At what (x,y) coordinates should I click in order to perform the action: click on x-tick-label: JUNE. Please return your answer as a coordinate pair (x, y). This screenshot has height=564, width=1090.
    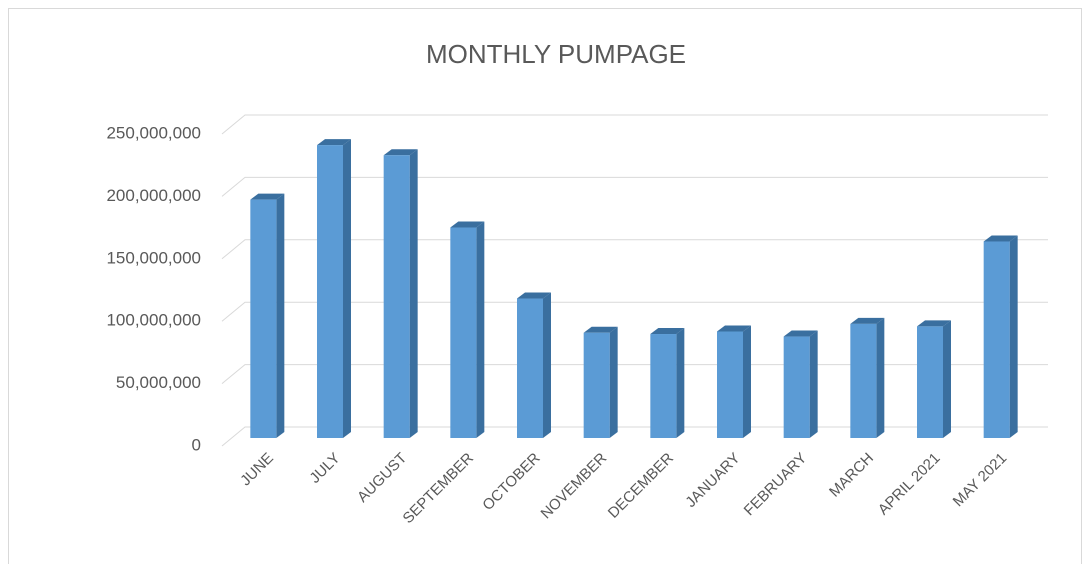
    Looking at the image, I should click on (257, 470).